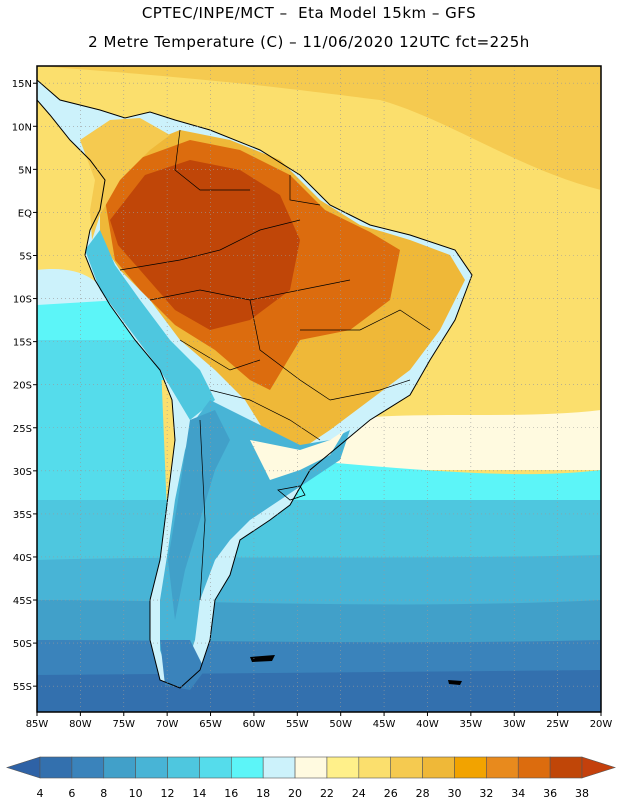  Describe the element at coordinates (454, 793) in the screenshot. I see `colorbar-label: 30` at that location.